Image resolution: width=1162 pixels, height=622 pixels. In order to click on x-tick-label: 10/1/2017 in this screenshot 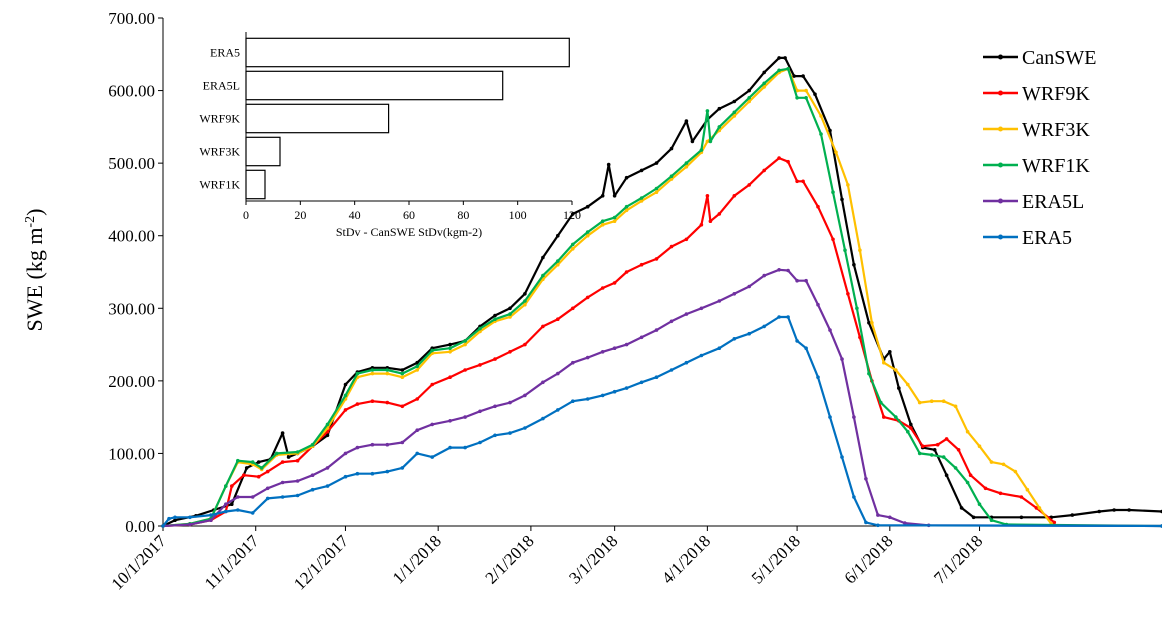, I will do `click(139, 562)`.